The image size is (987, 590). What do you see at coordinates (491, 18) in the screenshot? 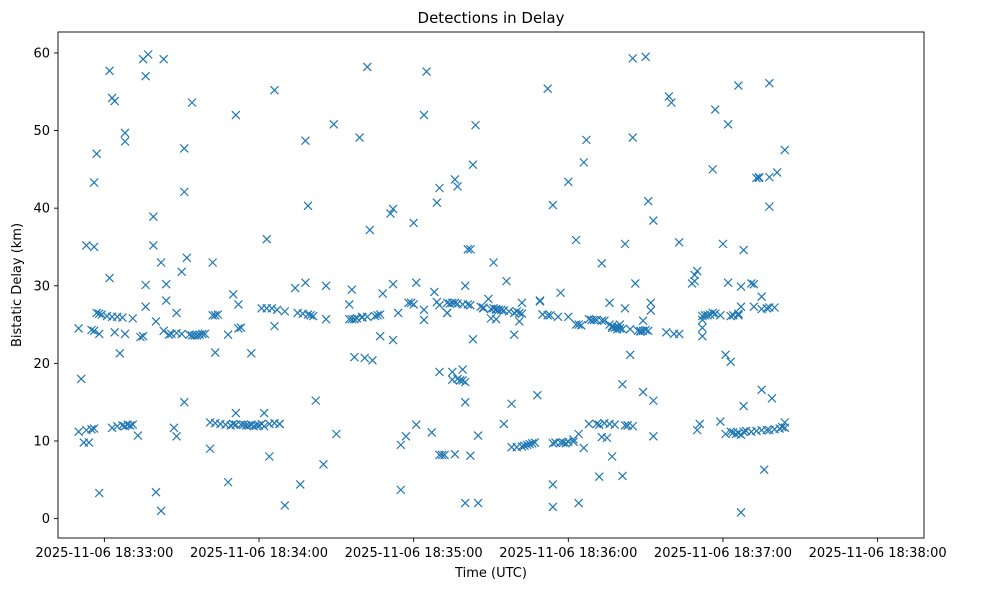
I see `chart-title: Detections in Delay` at bounding box center [491, 18].